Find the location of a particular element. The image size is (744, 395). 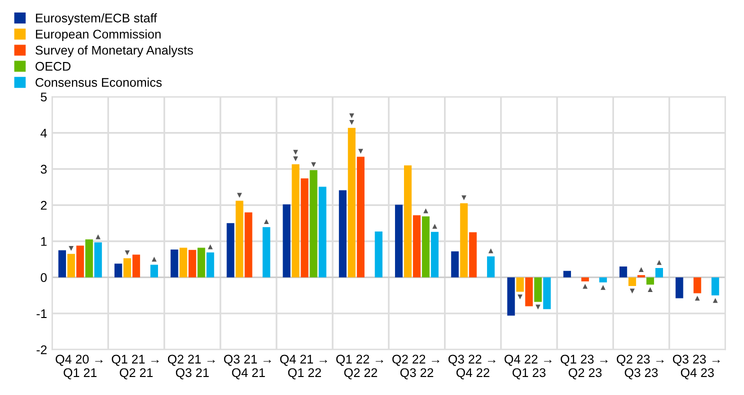

x-tick-label: Q4 20 → Q1 21 is located at coordinates (79, 367).